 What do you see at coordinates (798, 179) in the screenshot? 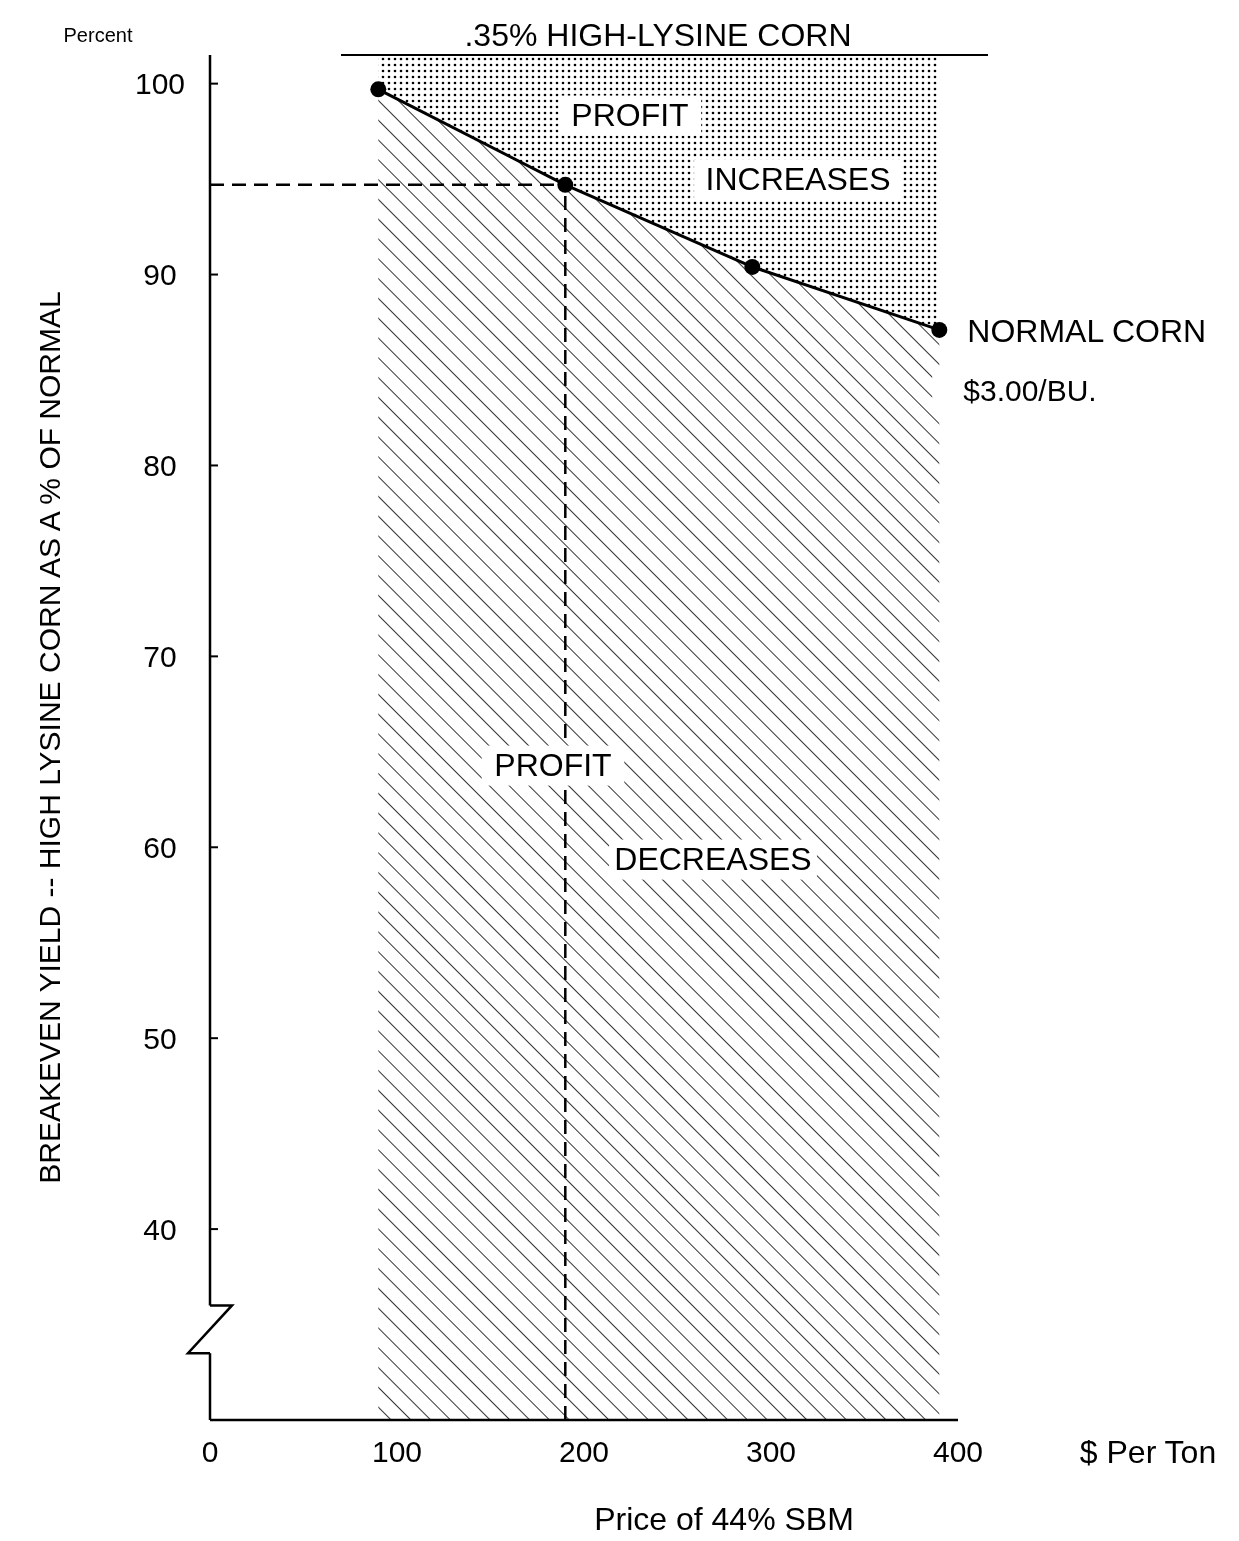
I see `annotation: INCREASES` at bounding box center [798, 179].